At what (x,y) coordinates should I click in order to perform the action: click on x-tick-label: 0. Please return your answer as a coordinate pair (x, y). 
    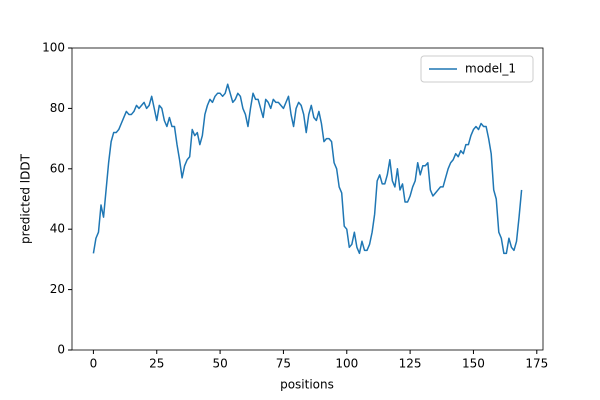
    Looking at the image, I should click on (94, 364).